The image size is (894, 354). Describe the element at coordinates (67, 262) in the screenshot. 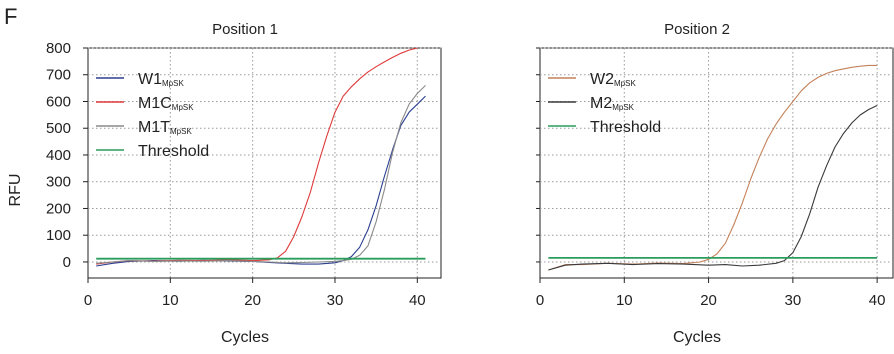

I see `y-tick-label: 0` at that location.